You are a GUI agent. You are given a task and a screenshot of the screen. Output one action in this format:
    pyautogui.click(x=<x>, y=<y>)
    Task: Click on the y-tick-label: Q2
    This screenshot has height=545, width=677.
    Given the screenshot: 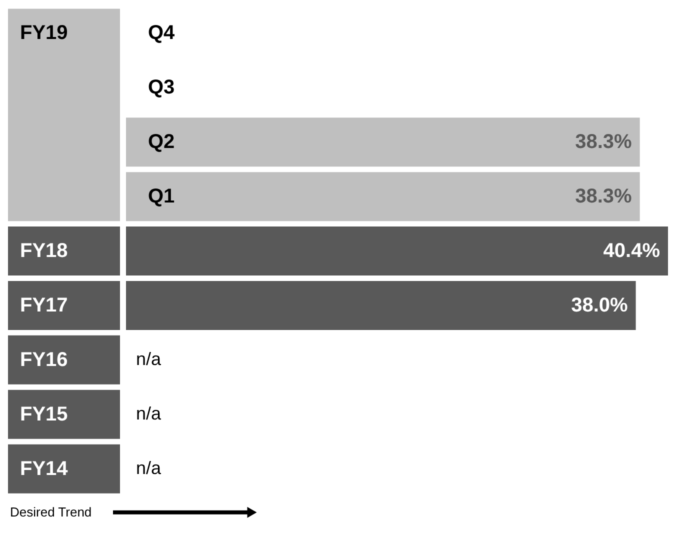 What is the action you would take?
    pyautogui.click(x=161, y=142)
    